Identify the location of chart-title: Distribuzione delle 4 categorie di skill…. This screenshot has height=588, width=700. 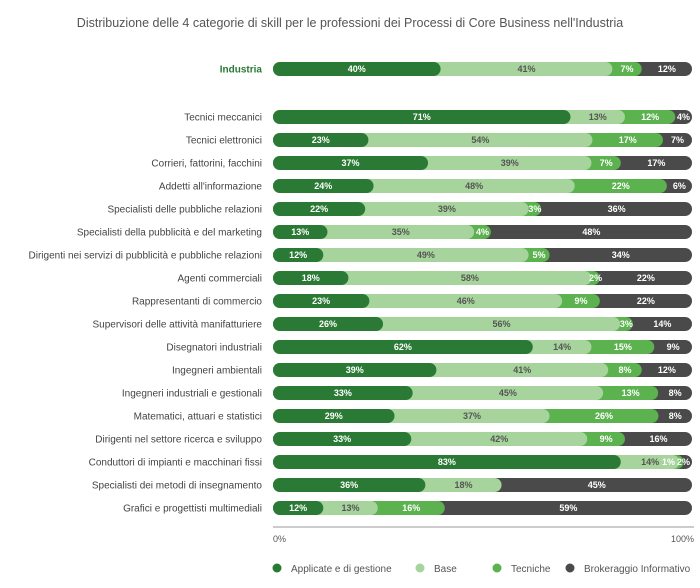
(350, 23).